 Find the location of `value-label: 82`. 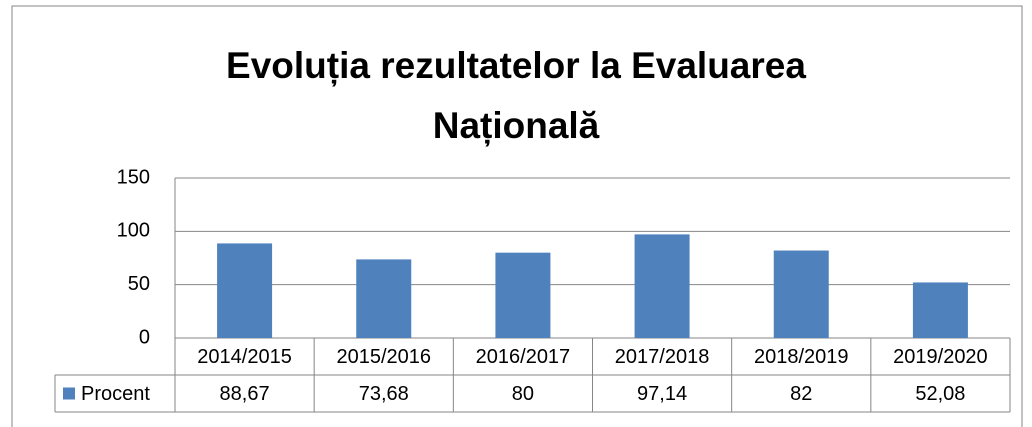

value-label: 82 is located at coordinates (801, 394).